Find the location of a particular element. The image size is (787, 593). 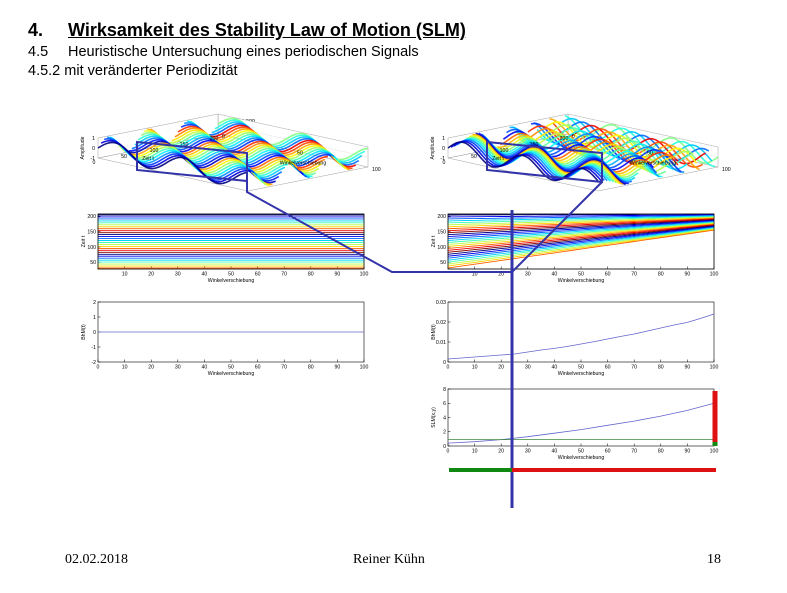

left-bhm-plot-xtick-label: 70 is located at coordinates (284, 368).